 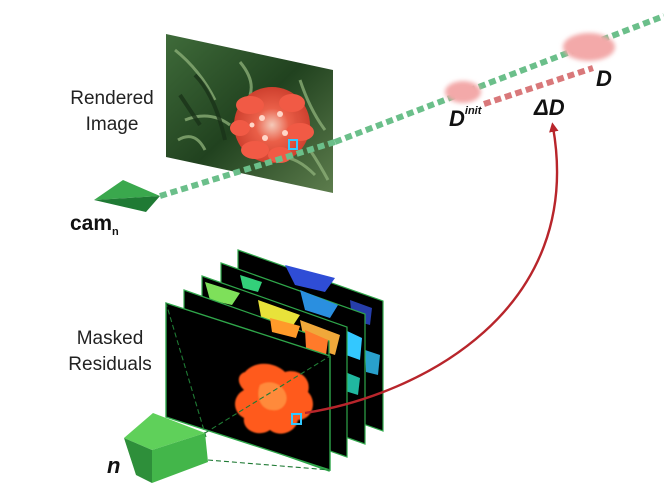 I want to click on residual-frame-front, so click(x=248, y=386).